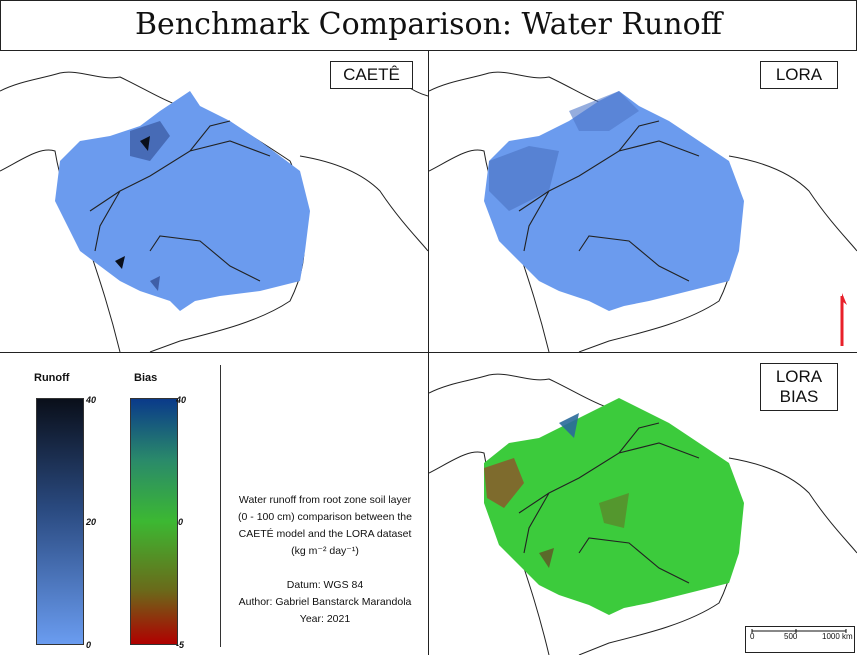  Describe the element at coordinates (799, 631) in the screenshot. I see `scale-bar-graphic` at that location.